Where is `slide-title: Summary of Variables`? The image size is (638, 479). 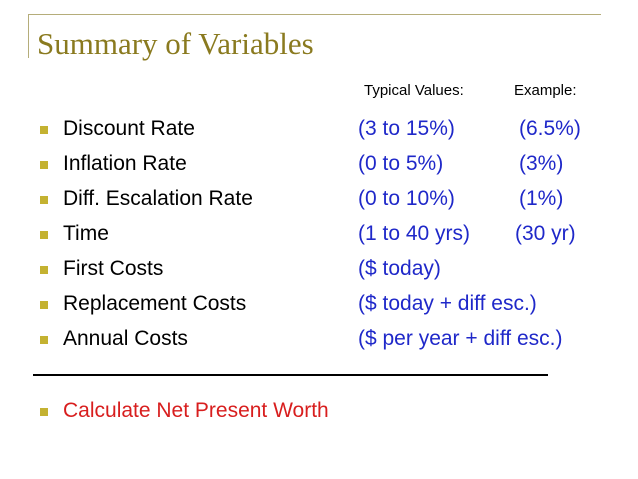
slide-title: Summary of Variables is located at coordinates (175, 43).